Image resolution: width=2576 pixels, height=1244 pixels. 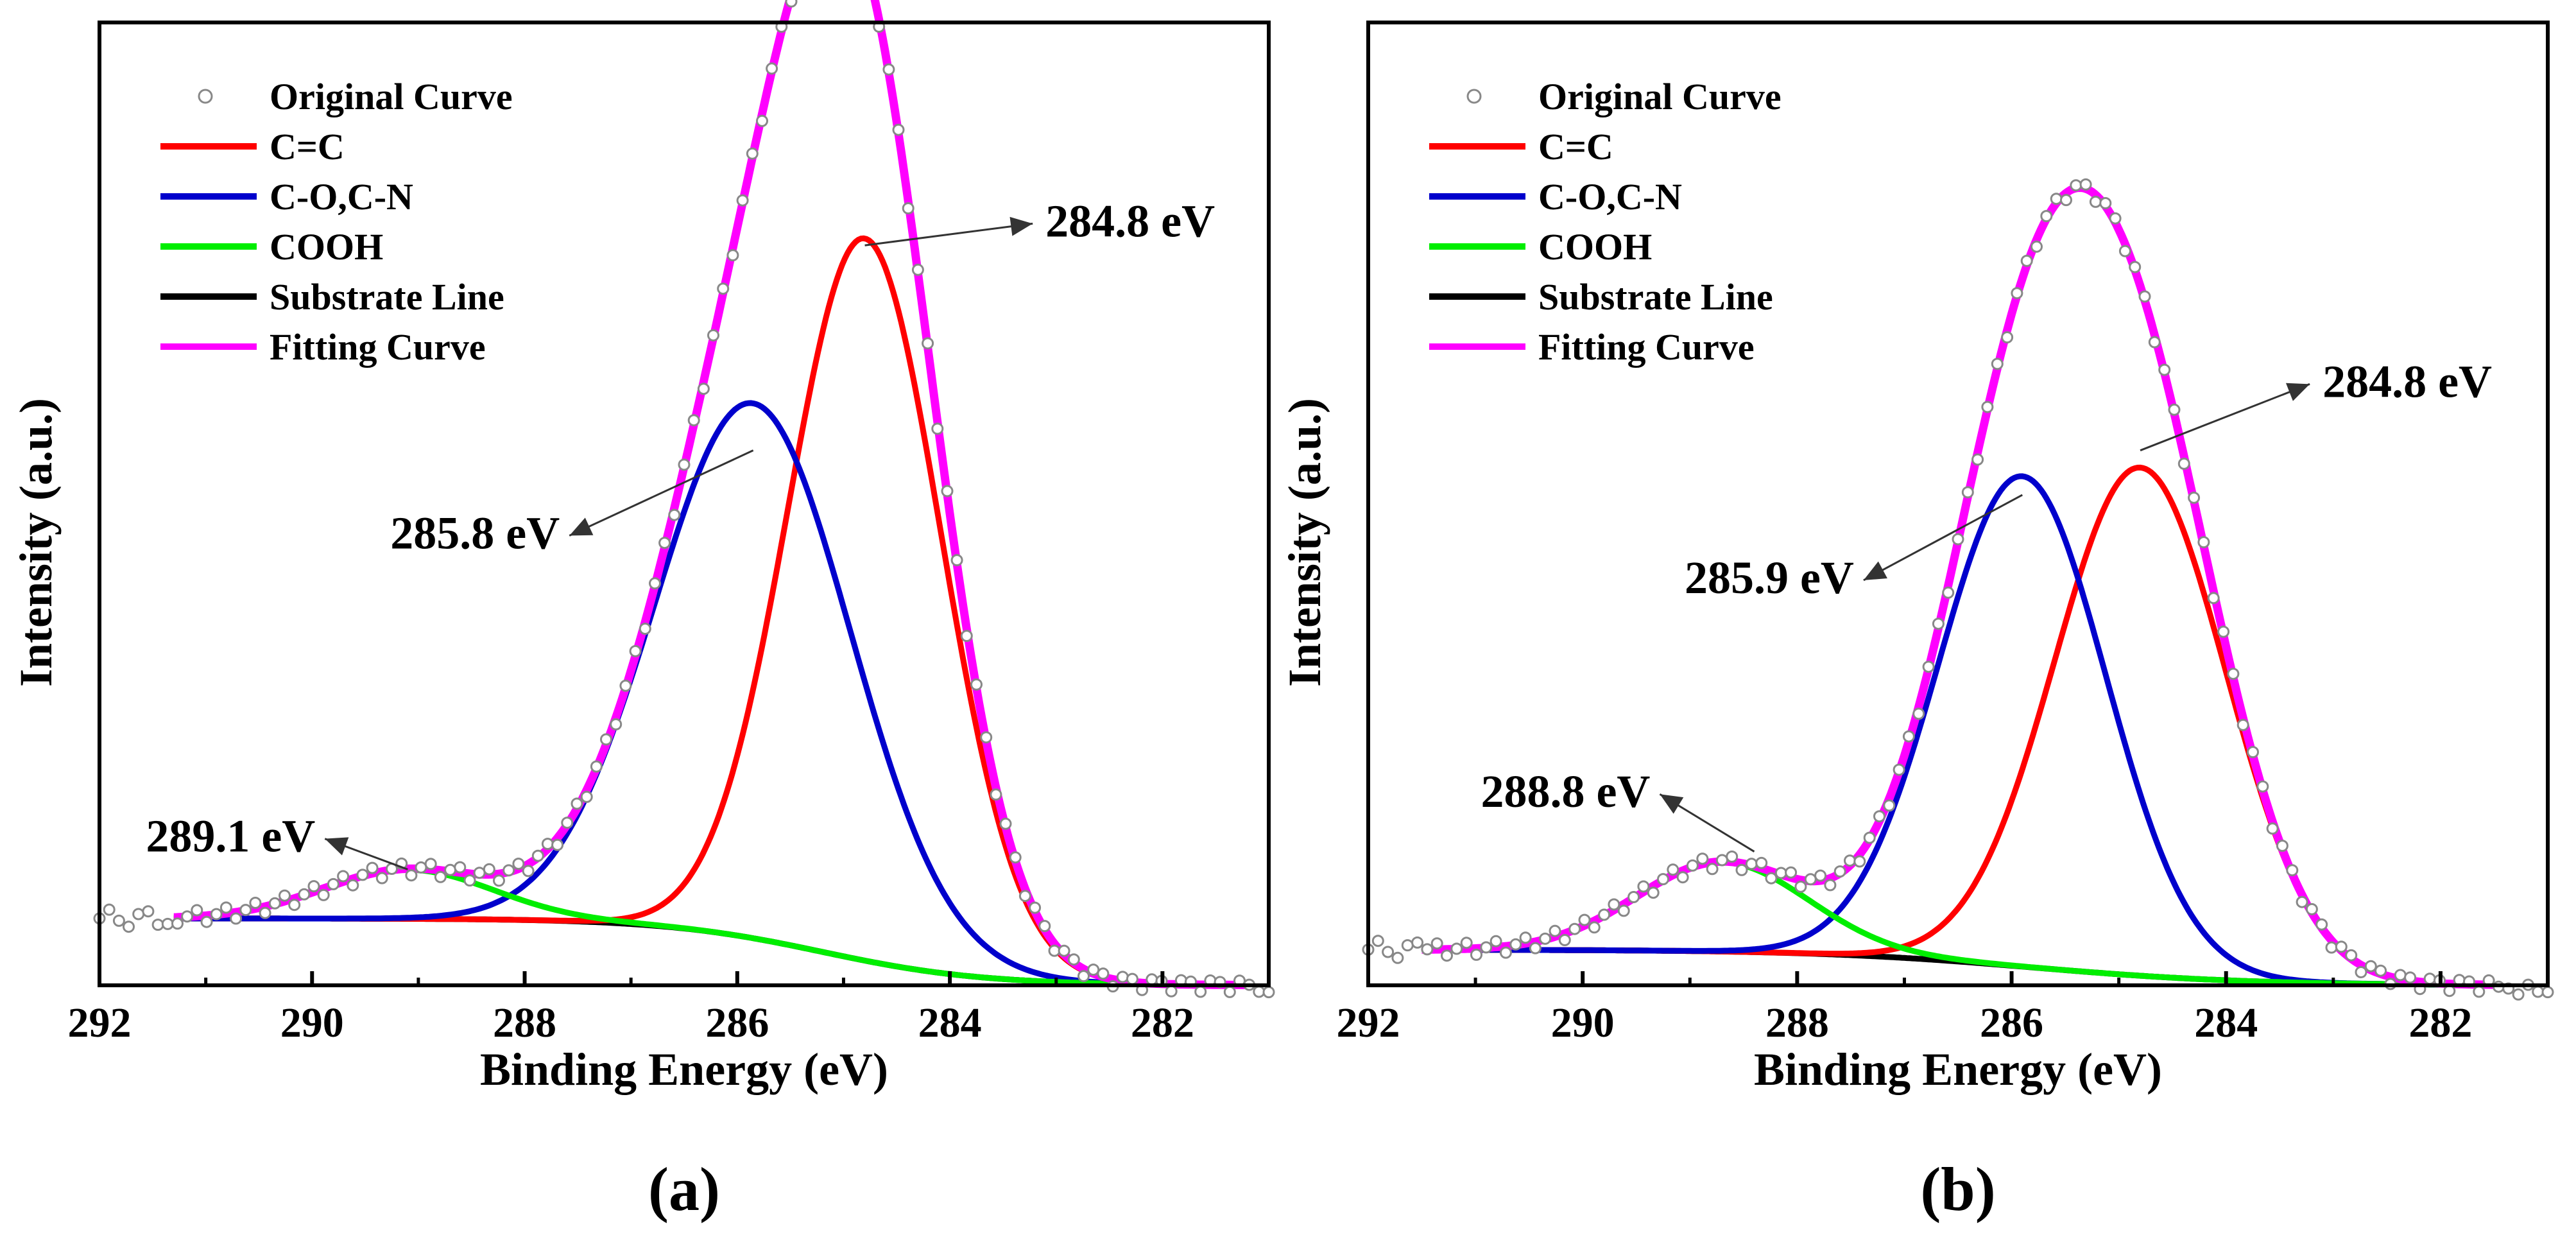 What do you see at coordinates (1474, 97) in the screenshot?
I see `legend-swatch-original-curve-b` at bounding box center [1474, 97].